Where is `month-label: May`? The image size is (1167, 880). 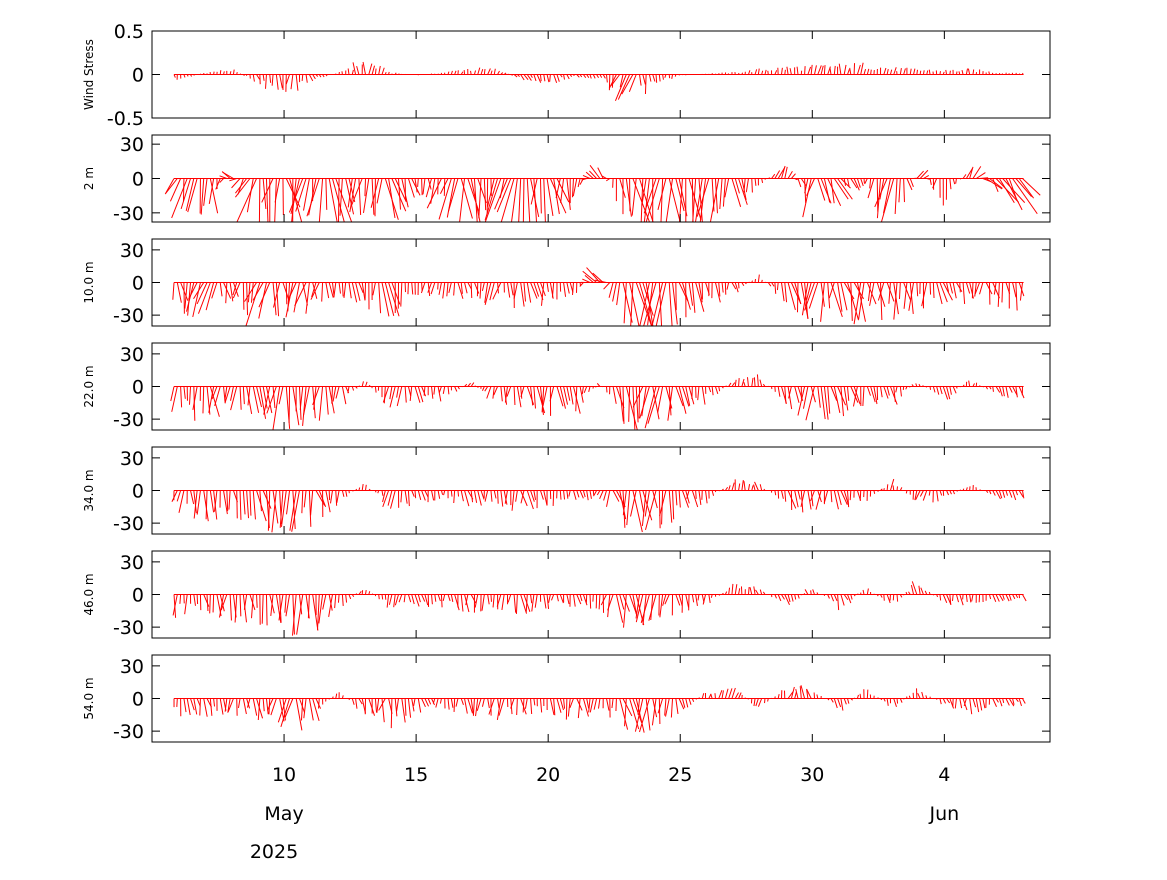
month-label: May is located at coordinates (283, 814).